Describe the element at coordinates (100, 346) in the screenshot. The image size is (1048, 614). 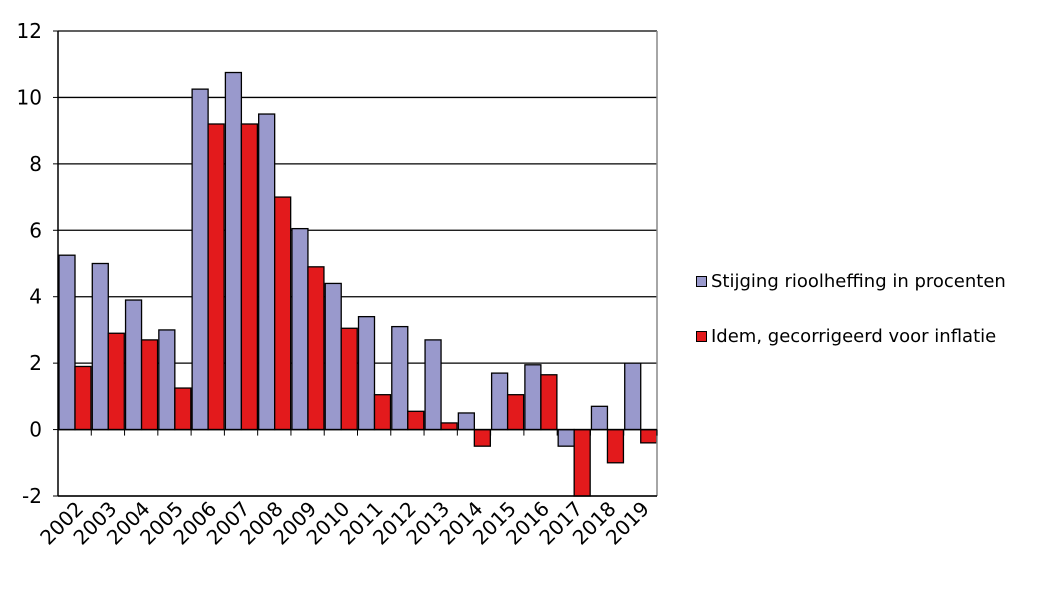
I see `bar-series-1-2003` at that location.